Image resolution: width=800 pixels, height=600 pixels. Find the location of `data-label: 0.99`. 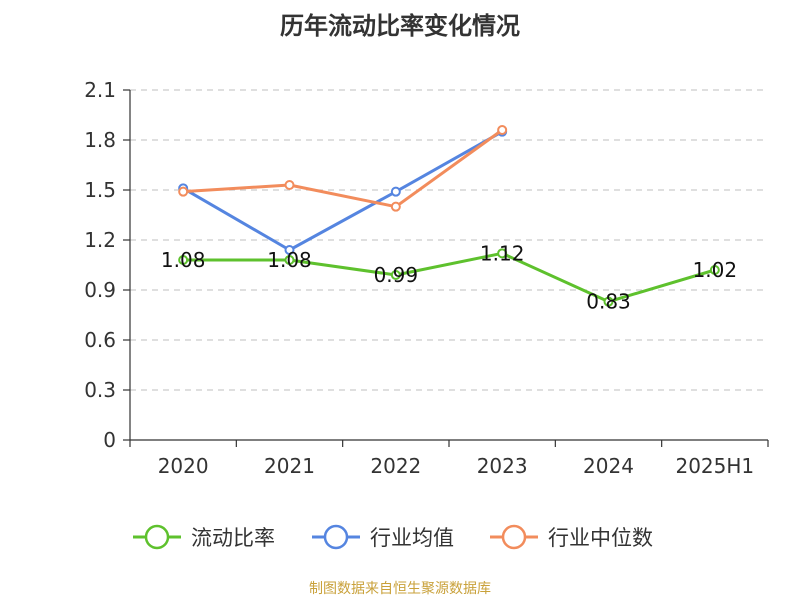

data-label: 0.99 is located at coordinates (396, 275).